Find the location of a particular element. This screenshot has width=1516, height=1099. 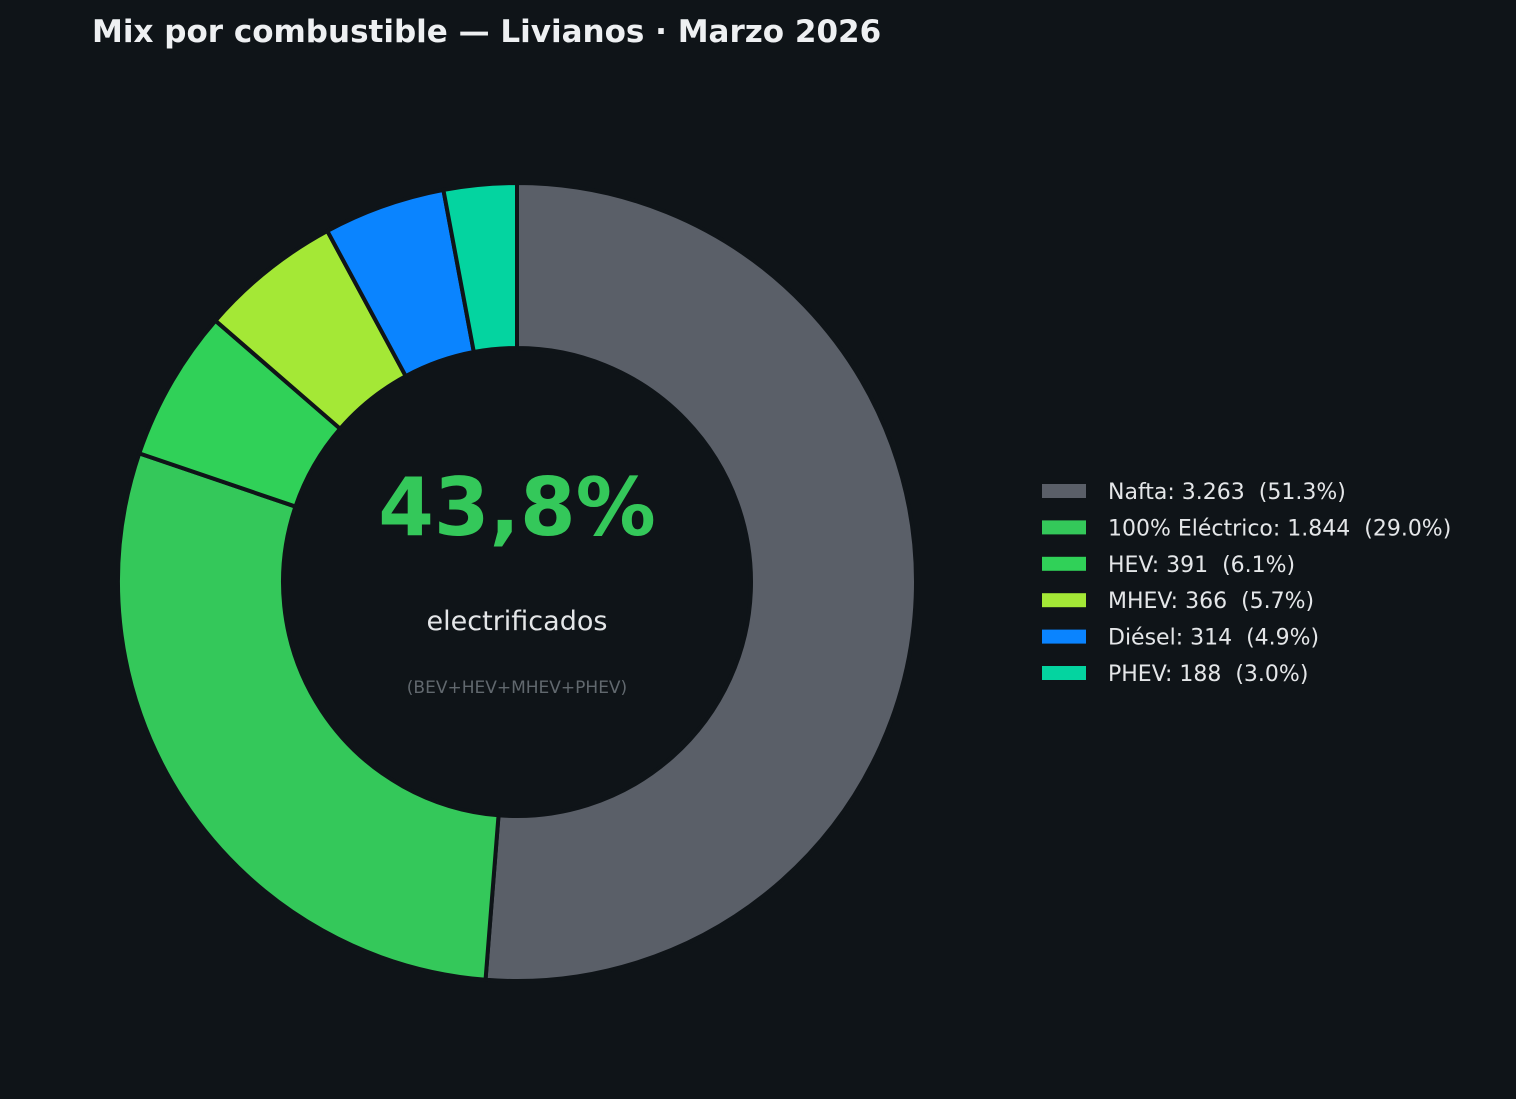

slice-100-electrico is located at coordinates (308, 716).